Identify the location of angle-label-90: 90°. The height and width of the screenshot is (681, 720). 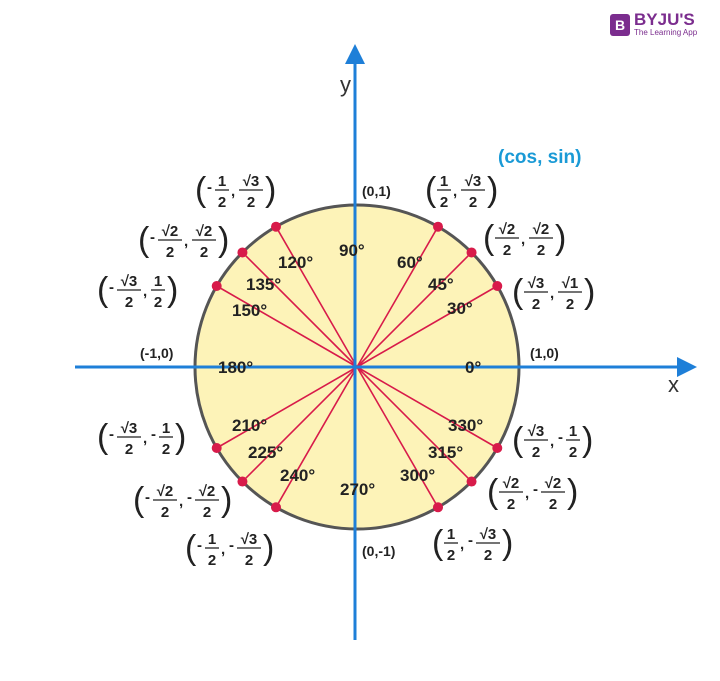
(352, 250).